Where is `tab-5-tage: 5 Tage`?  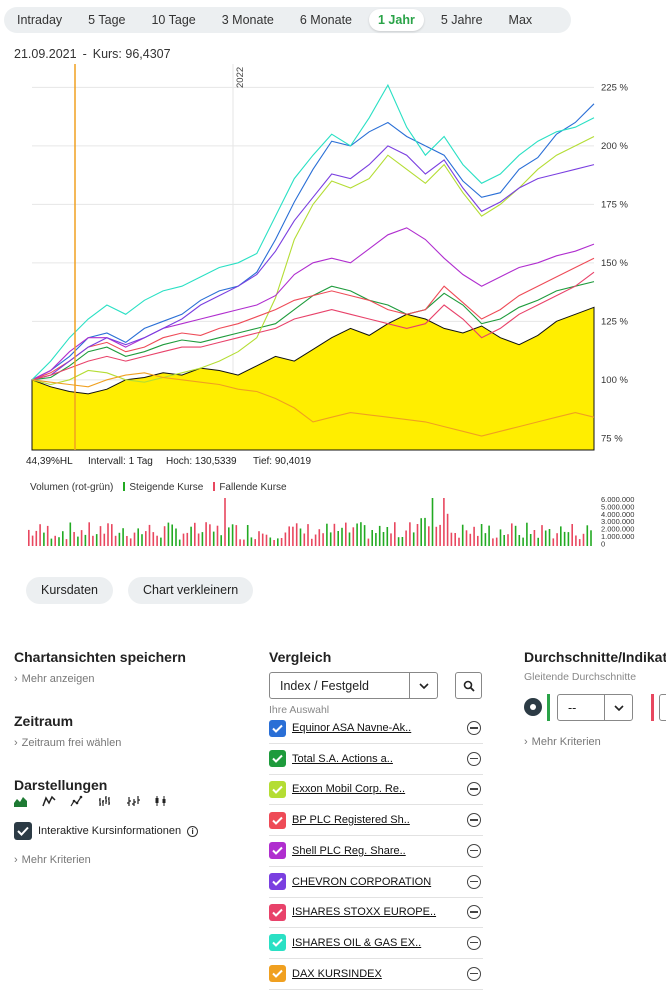
tab-5-tage: 5 Tage is located at coordinates (107, 20).